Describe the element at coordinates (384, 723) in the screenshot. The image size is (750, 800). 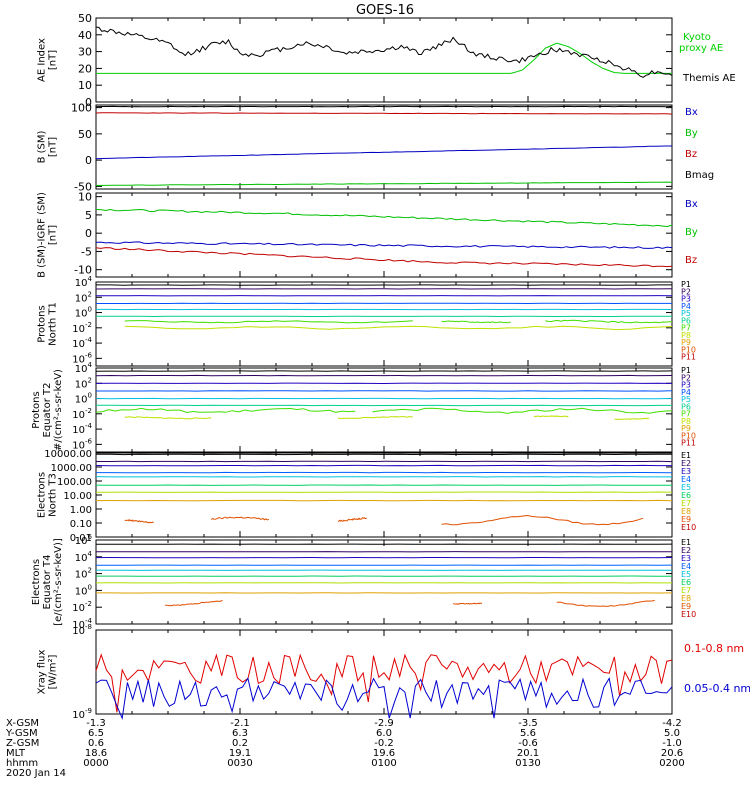
I see `x-axis-value: -2.9` at that location.